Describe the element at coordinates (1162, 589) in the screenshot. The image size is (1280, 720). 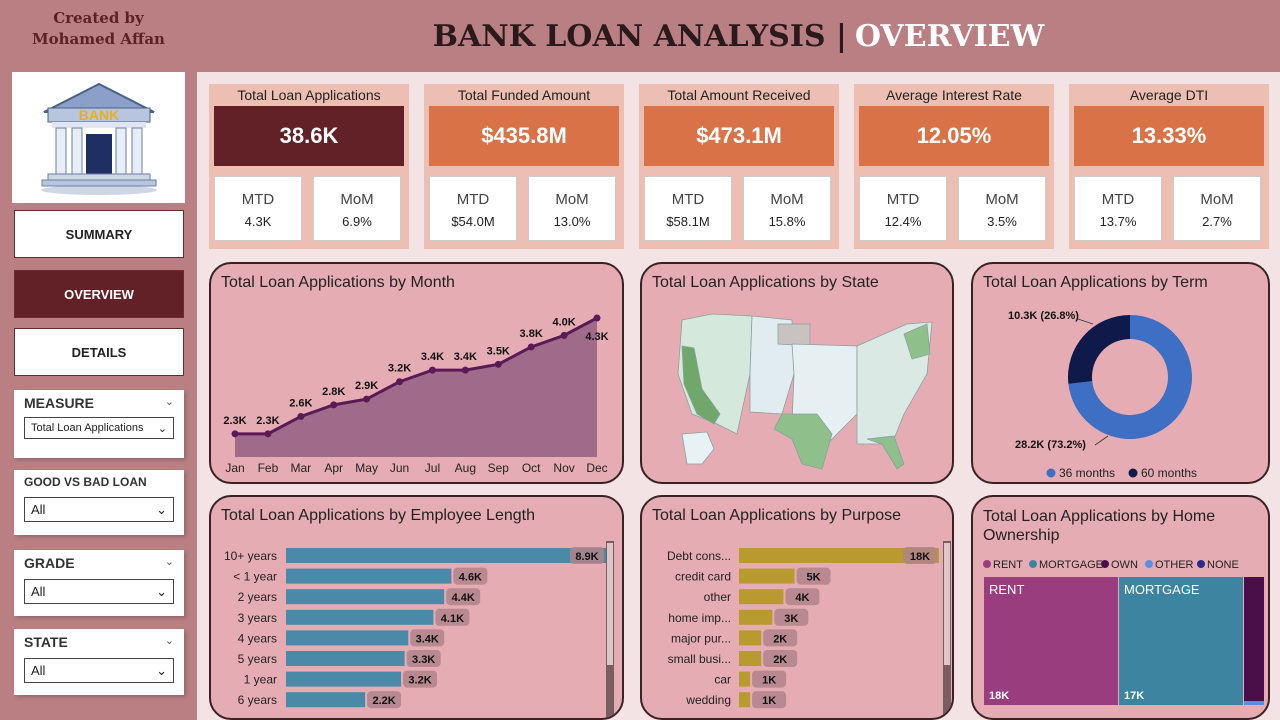
I see `treemap-tile-name: MORTGAGE` at that location.